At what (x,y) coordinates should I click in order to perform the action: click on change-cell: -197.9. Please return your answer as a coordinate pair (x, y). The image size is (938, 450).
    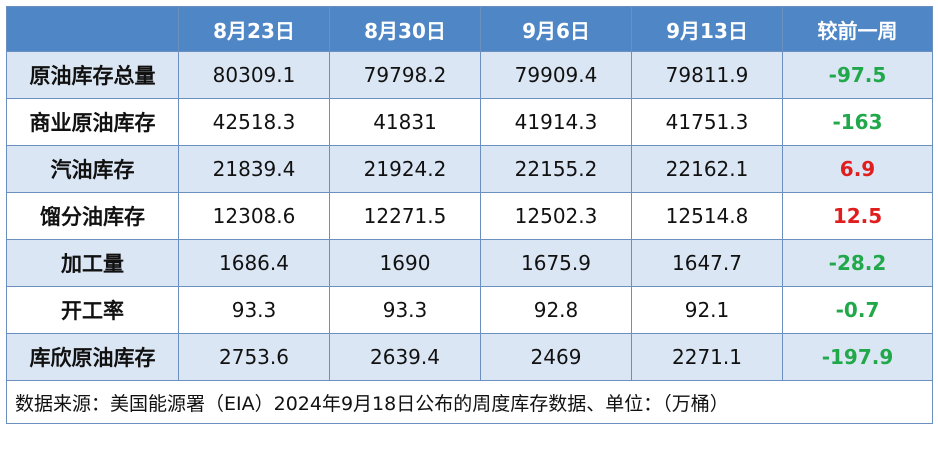
    Looking at the image, I should click on (857, 357).